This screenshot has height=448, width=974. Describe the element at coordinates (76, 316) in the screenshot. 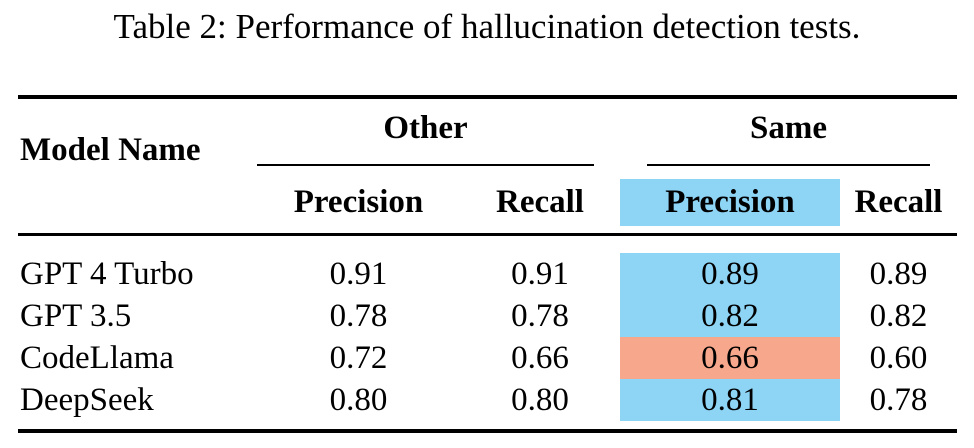

I see `cell-model: GPT 3.5` at that location.